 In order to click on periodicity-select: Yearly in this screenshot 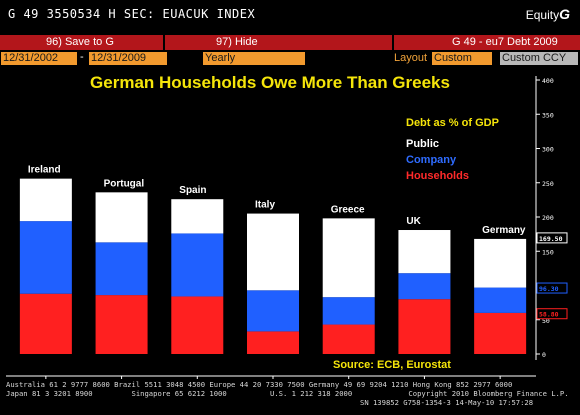, I will do `click(254, 58)`.